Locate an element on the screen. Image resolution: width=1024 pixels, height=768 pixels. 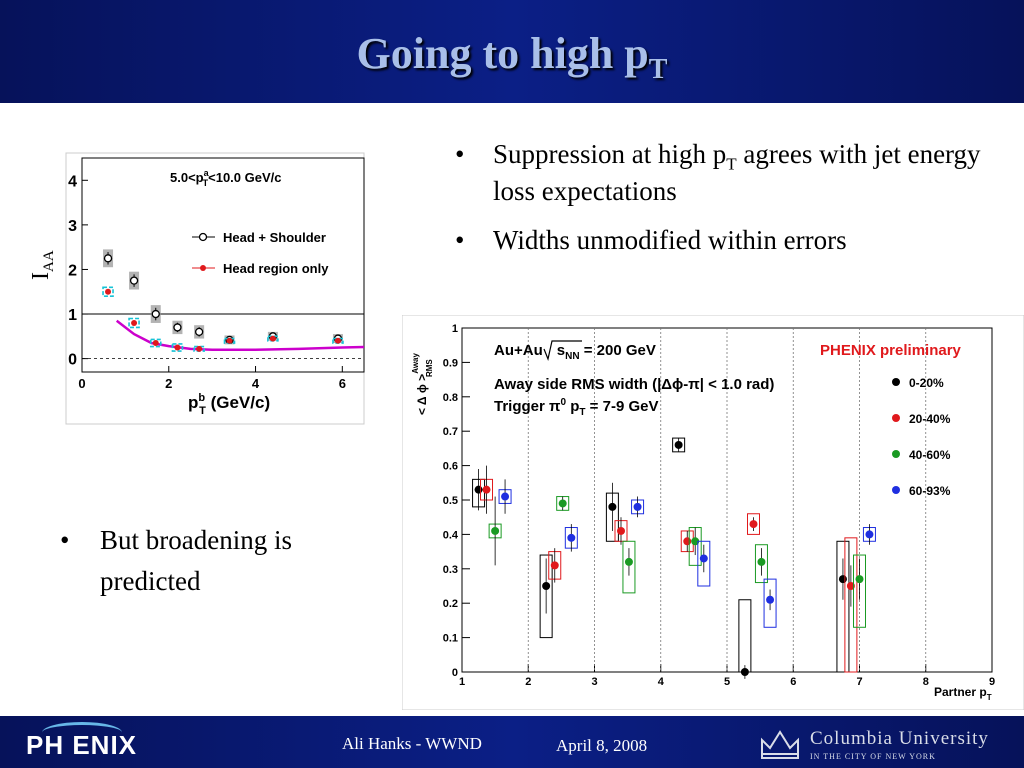
rms-ytick-label: 0.8 is located at coordinates (450, 398).